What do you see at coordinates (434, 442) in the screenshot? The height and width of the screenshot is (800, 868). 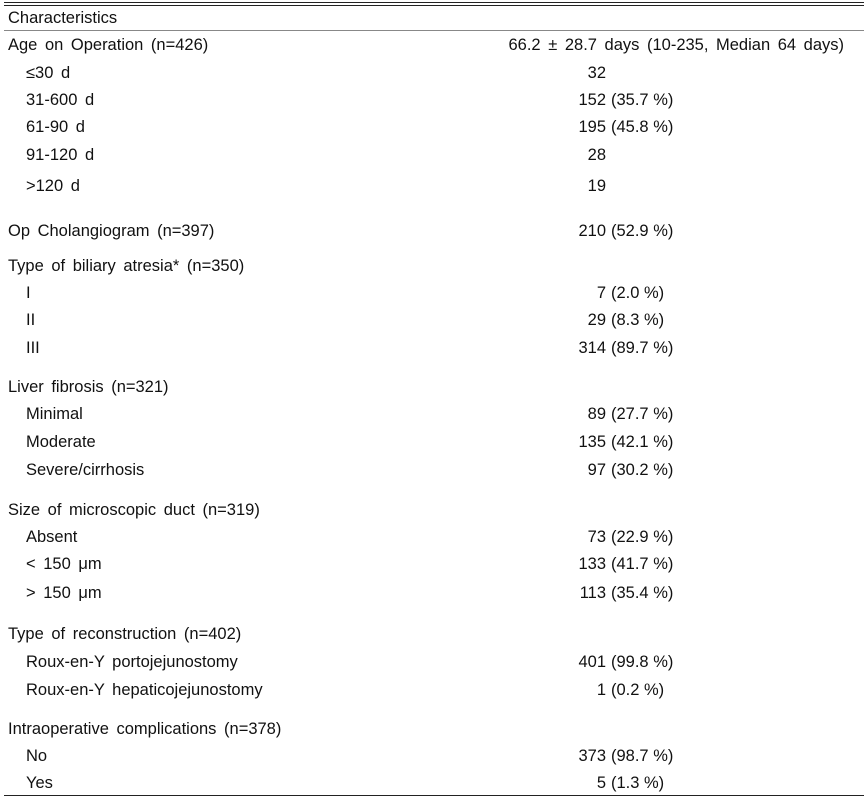 I see `table-row: Moderate 135 (42.1 %)` at bounding box center [434, 442].